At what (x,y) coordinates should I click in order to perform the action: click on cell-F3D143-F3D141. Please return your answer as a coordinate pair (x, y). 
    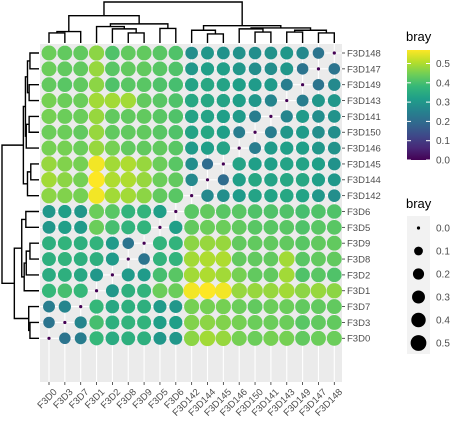
    Looking at the image, I should click on (271, 100).